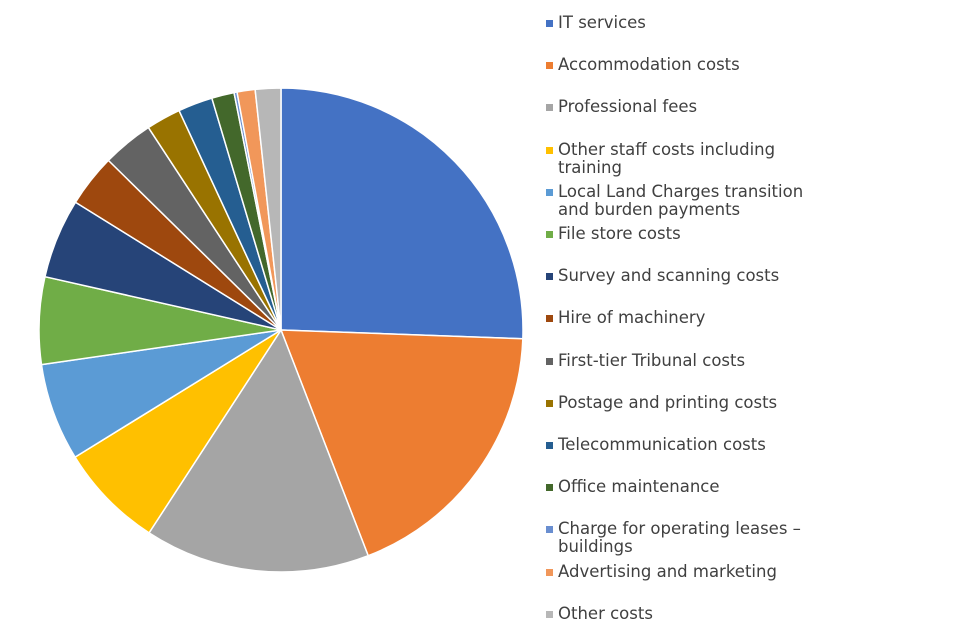 The image size is (960, 640). I want to click on legend-label: Office maintenance, so click(639, 487).